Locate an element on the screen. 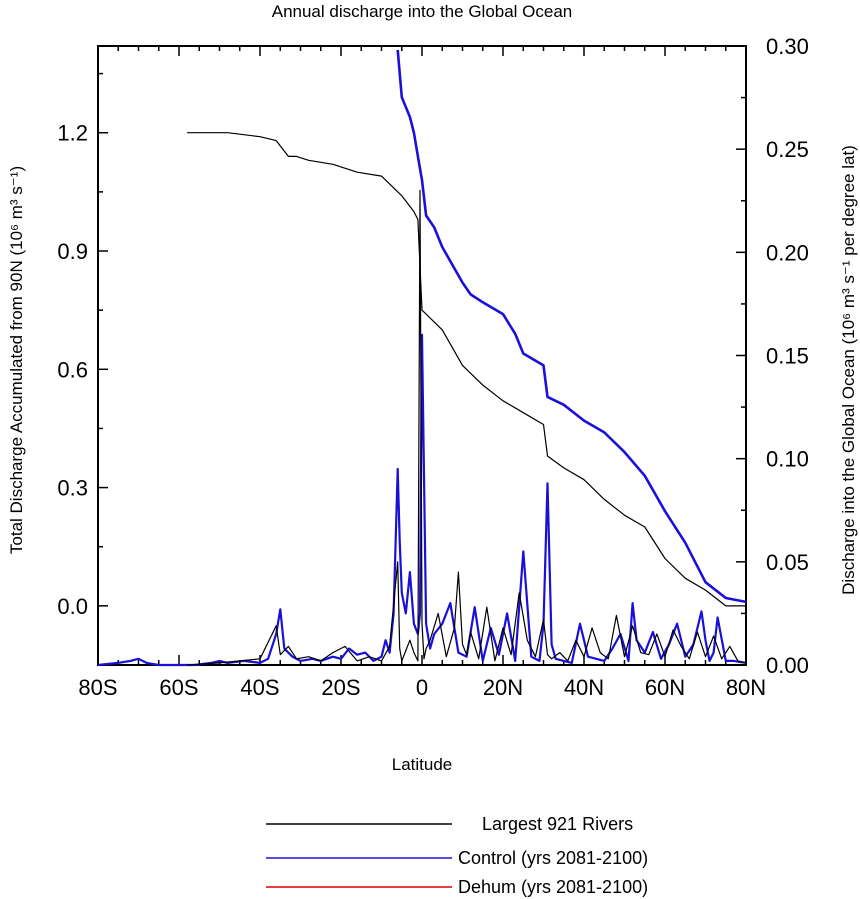 Image resolution: width=860 pixels, height=899 pixels. right-tick-label: 0.15 is located at coordinates (787, 356).